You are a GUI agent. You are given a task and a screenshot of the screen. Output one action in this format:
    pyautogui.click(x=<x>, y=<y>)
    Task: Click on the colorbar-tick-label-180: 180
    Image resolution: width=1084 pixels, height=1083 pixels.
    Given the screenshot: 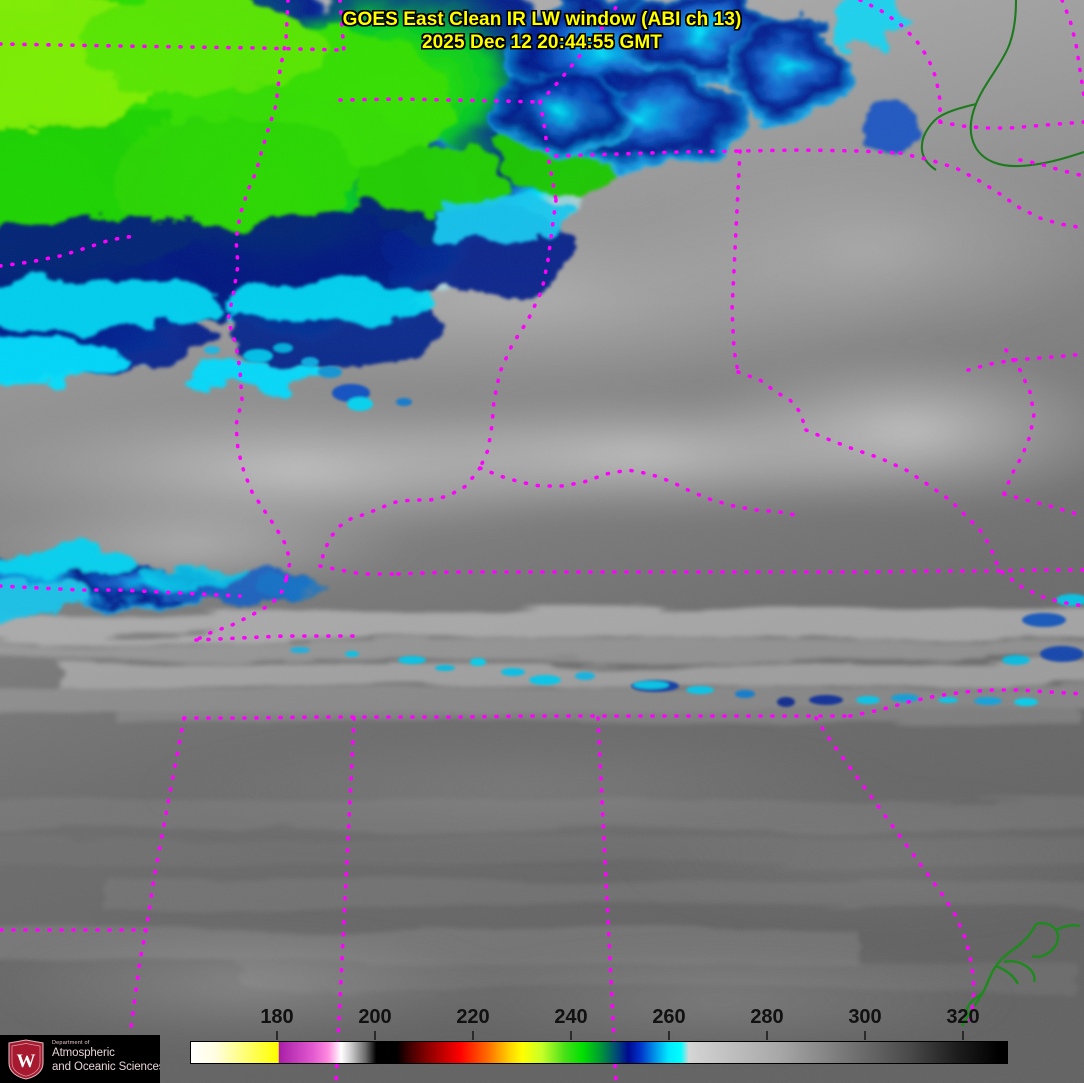 What is the action you would take?
    pyautogui.click(x=277, y=1017)
    